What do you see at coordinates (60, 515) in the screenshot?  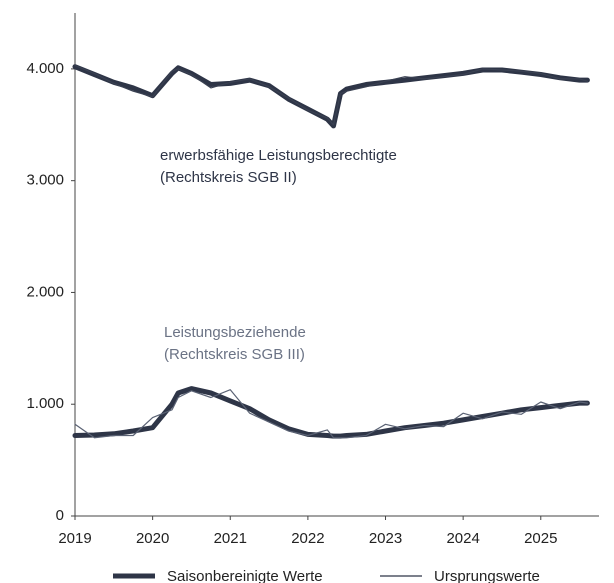 I see `y-tick-label: 0` at bounding box center [60, 515].